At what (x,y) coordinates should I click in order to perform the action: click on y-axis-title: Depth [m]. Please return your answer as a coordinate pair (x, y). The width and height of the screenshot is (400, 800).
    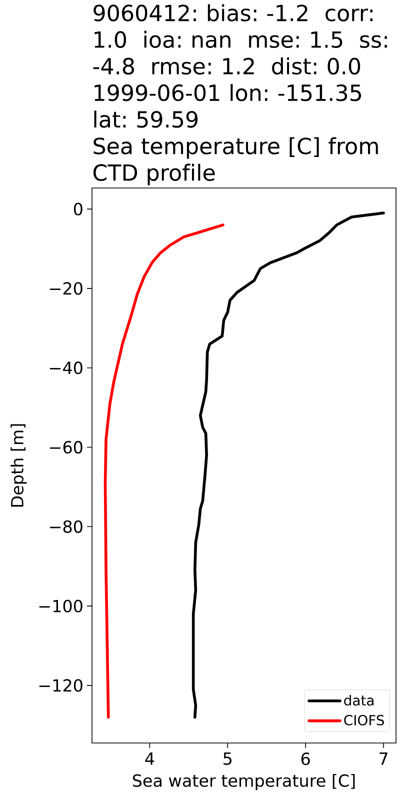
    Looking at the image, I should click on (18, 465).